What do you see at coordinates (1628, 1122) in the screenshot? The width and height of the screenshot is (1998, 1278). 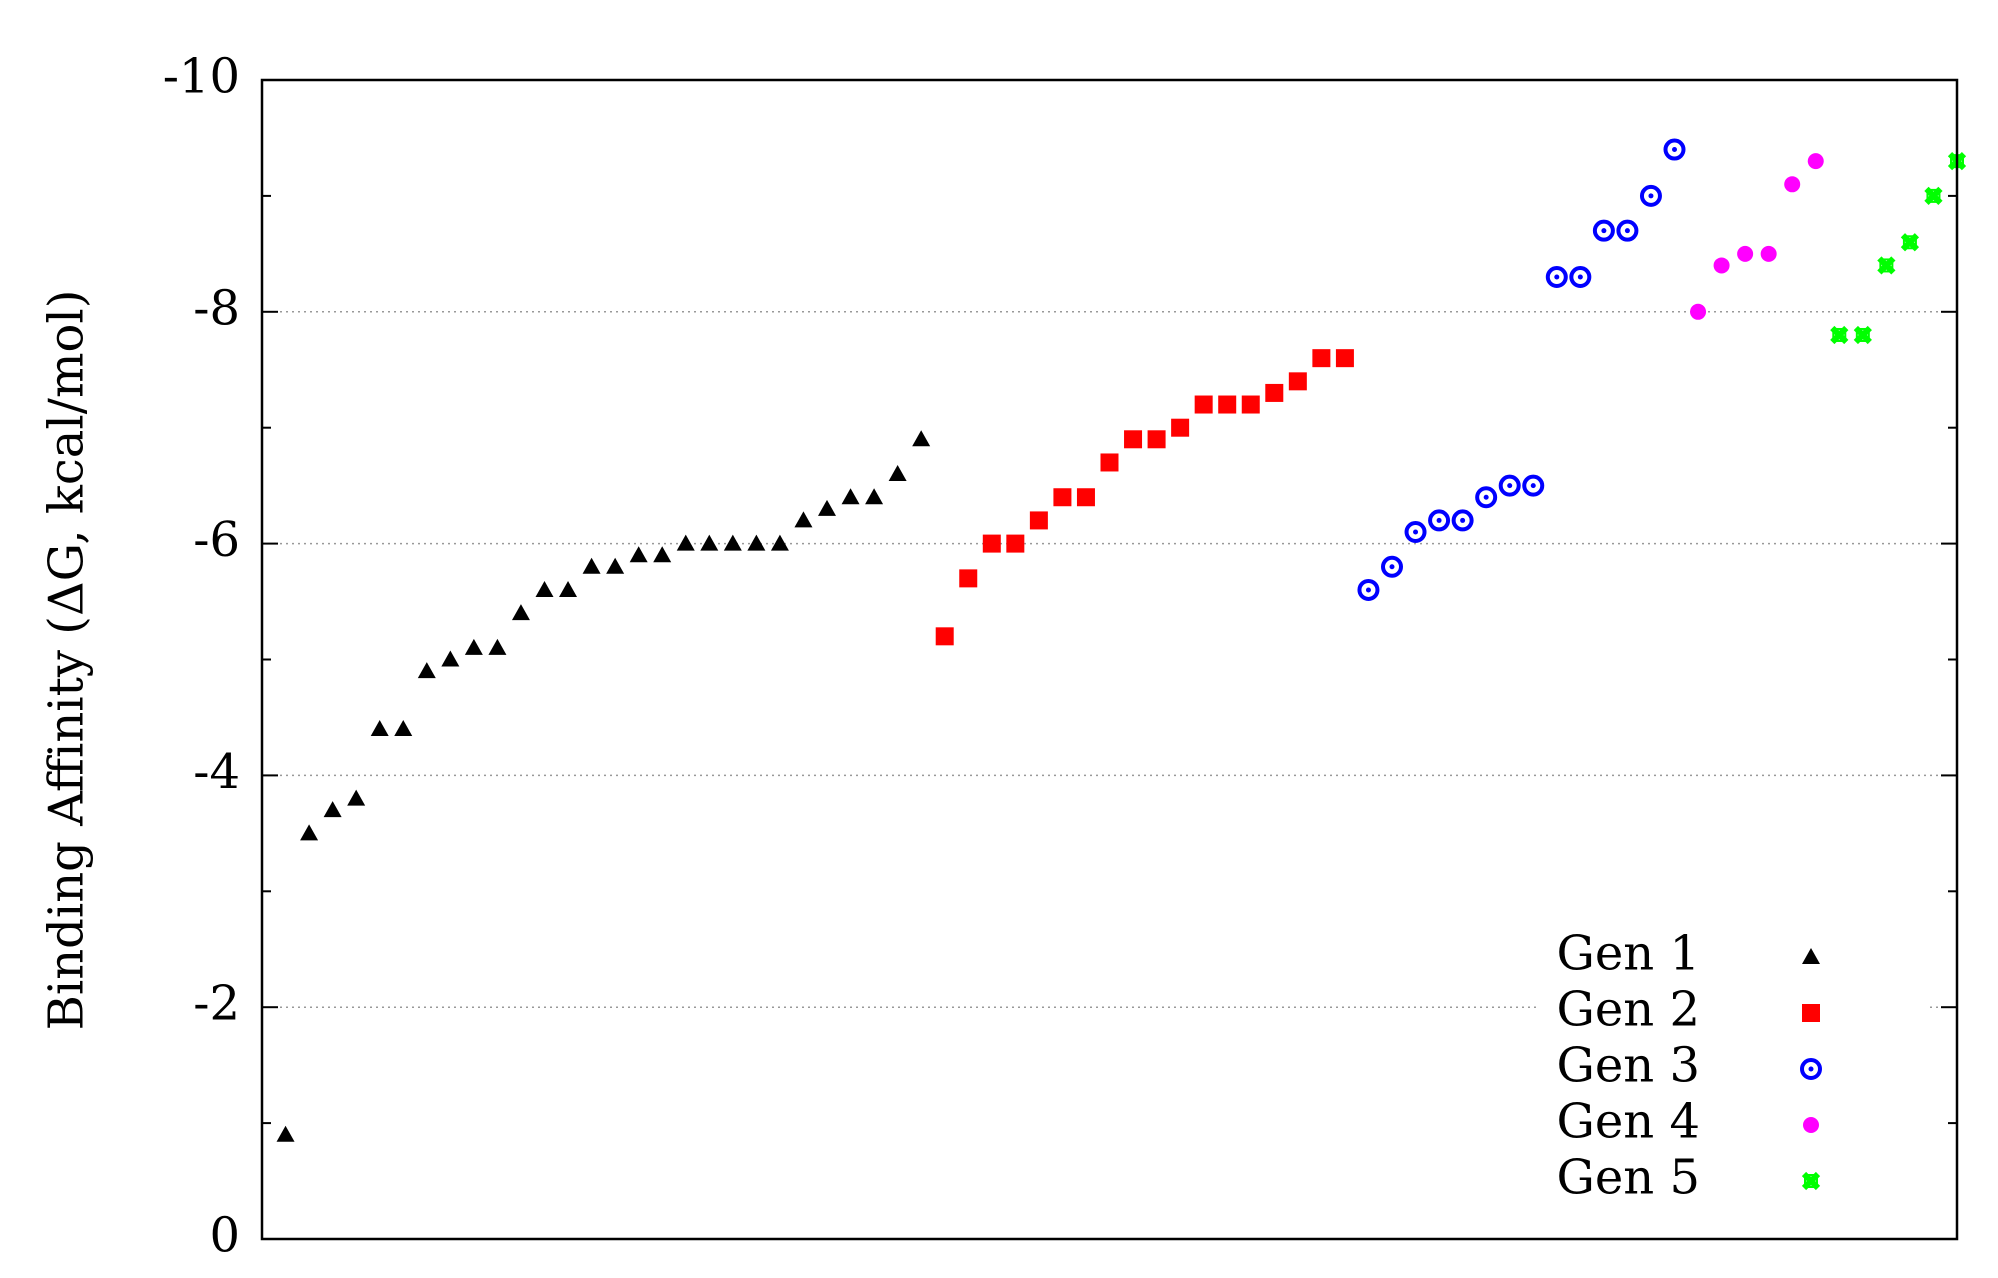 I see `legend-label: Gen 4` at bounding box center [1628, 1122].